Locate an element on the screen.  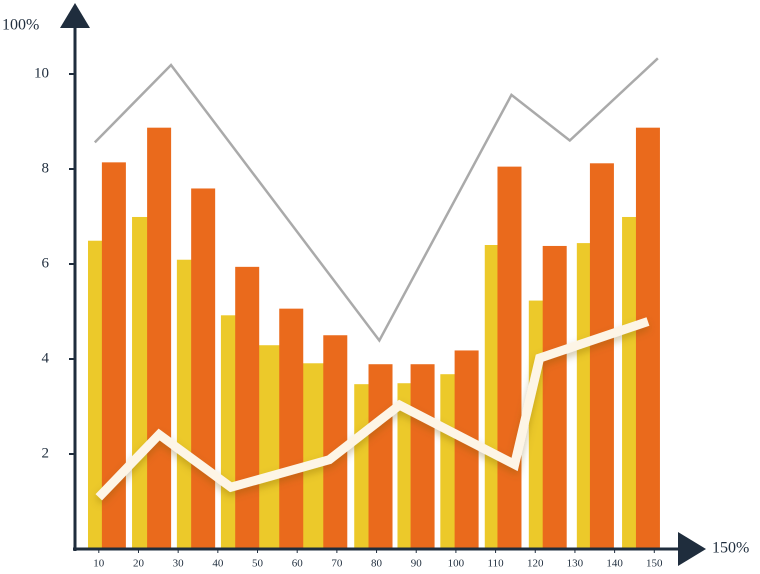
x-axis-arrow is located at coordinates (692, 549).